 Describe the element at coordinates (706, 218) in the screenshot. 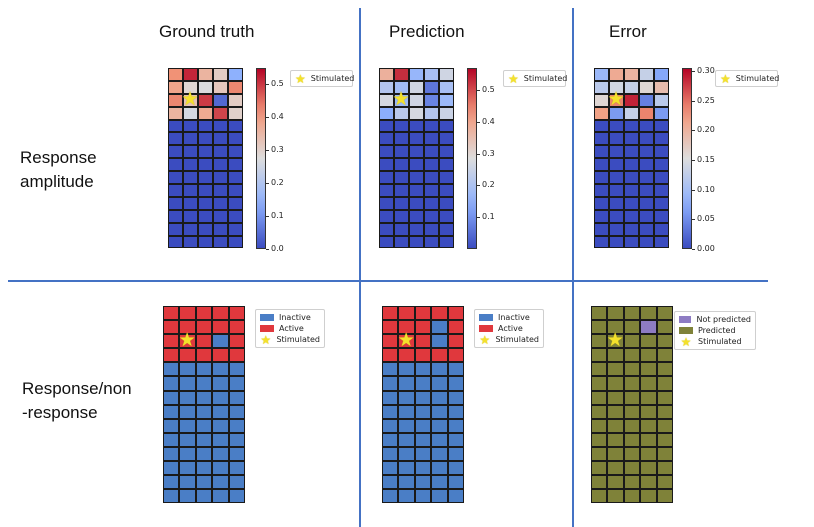

I see `colorbar-tick-label: 0.05` at that location.